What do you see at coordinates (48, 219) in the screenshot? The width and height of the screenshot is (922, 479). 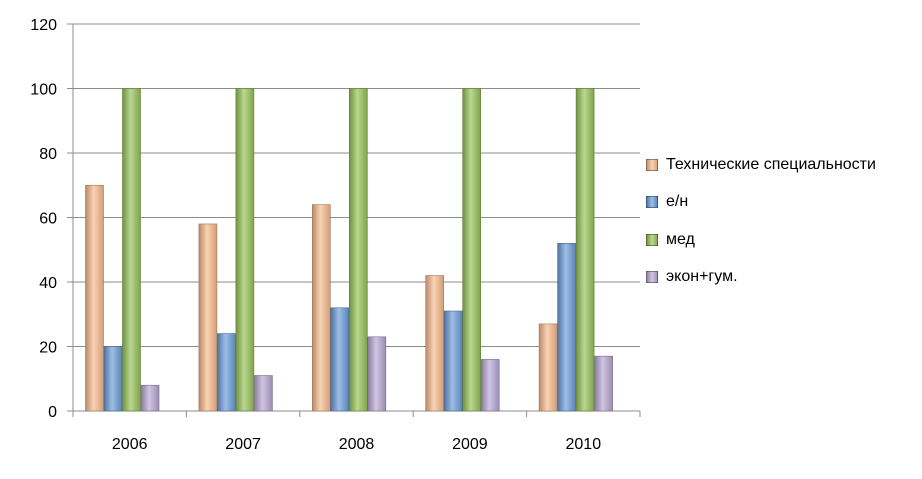 I see `y-tick-label: 60` at bounding box center [48, 219].